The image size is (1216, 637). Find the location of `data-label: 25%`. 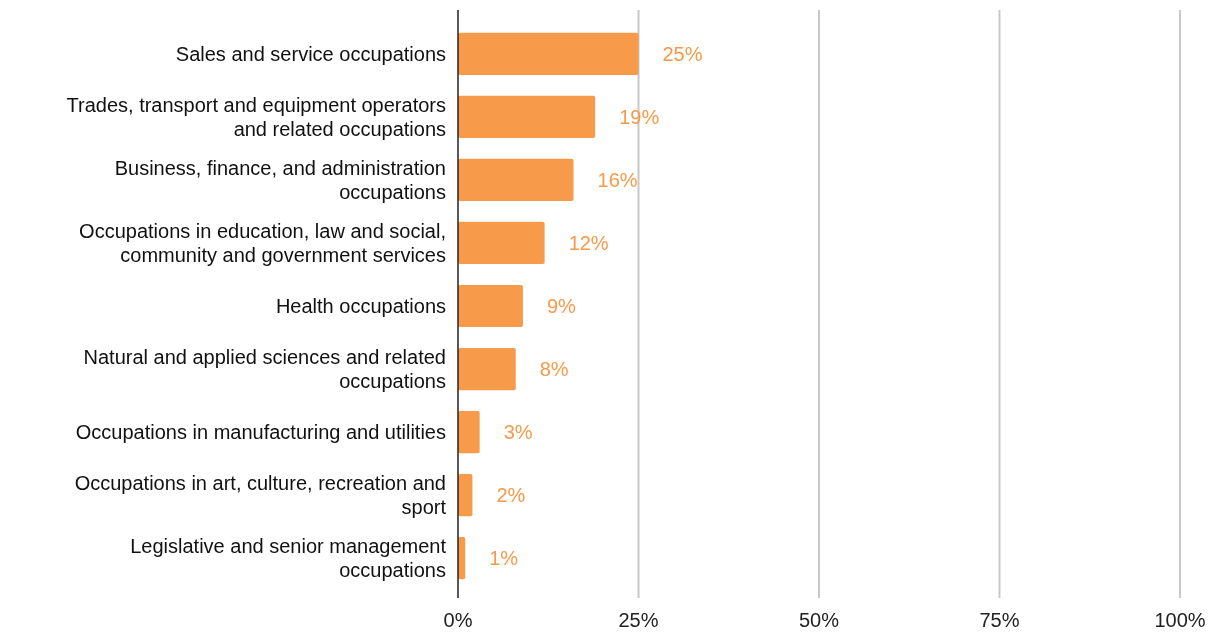

data-label: 25% is located at coordinates (682, 53).